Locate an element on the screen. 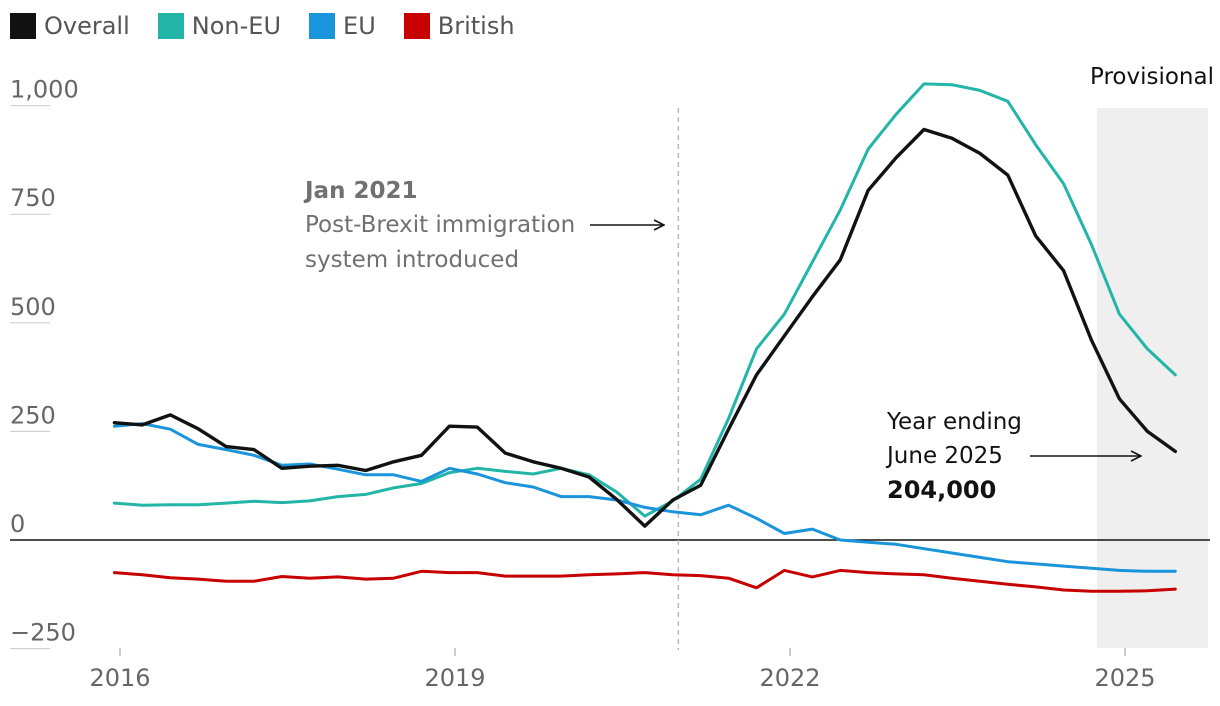  legend-label-overall: Overall is located at coordinates (87, 26).